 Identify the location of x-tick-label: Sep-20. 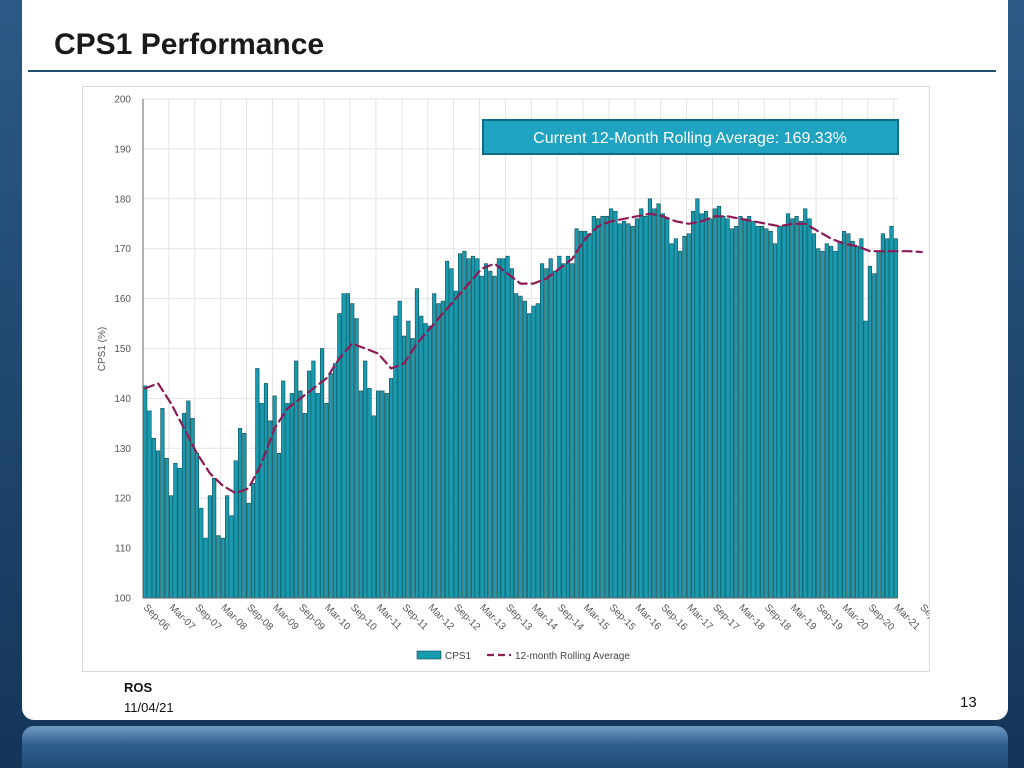
(881, 617).